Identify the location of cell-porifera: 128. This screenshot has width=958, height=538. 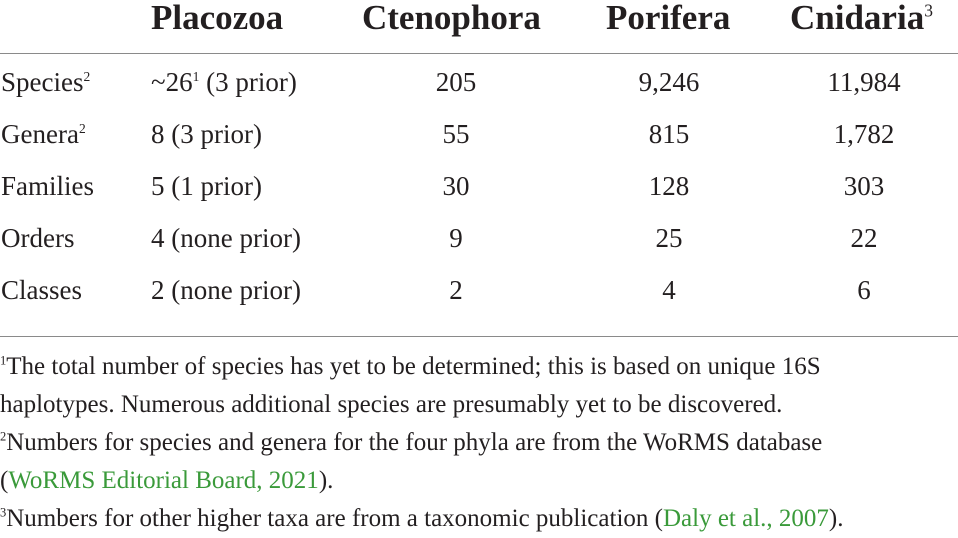
(669, 186).